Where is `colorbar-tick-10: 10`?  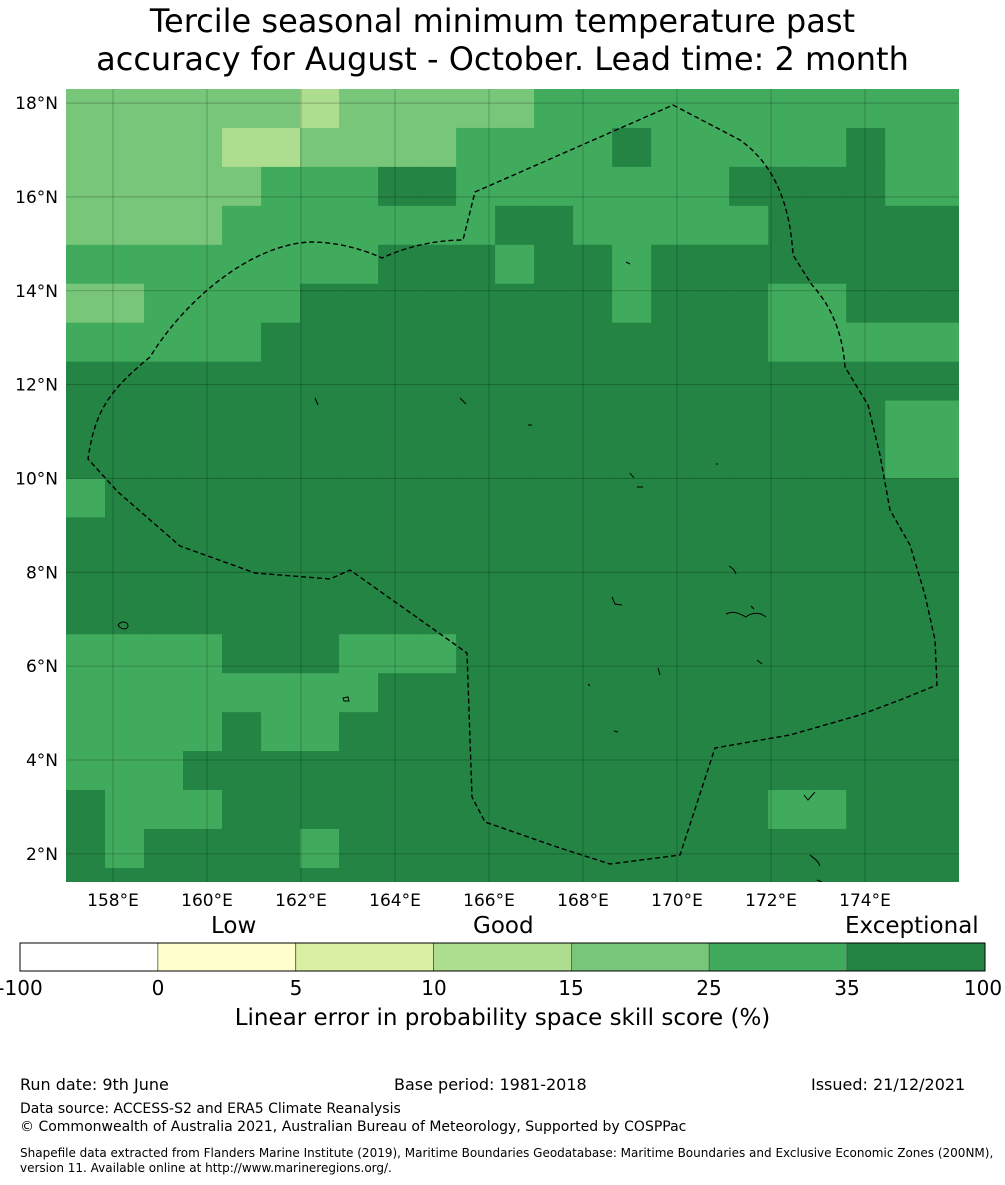 colorbar-tick-10: 10 is located at coordinates (434, 988).